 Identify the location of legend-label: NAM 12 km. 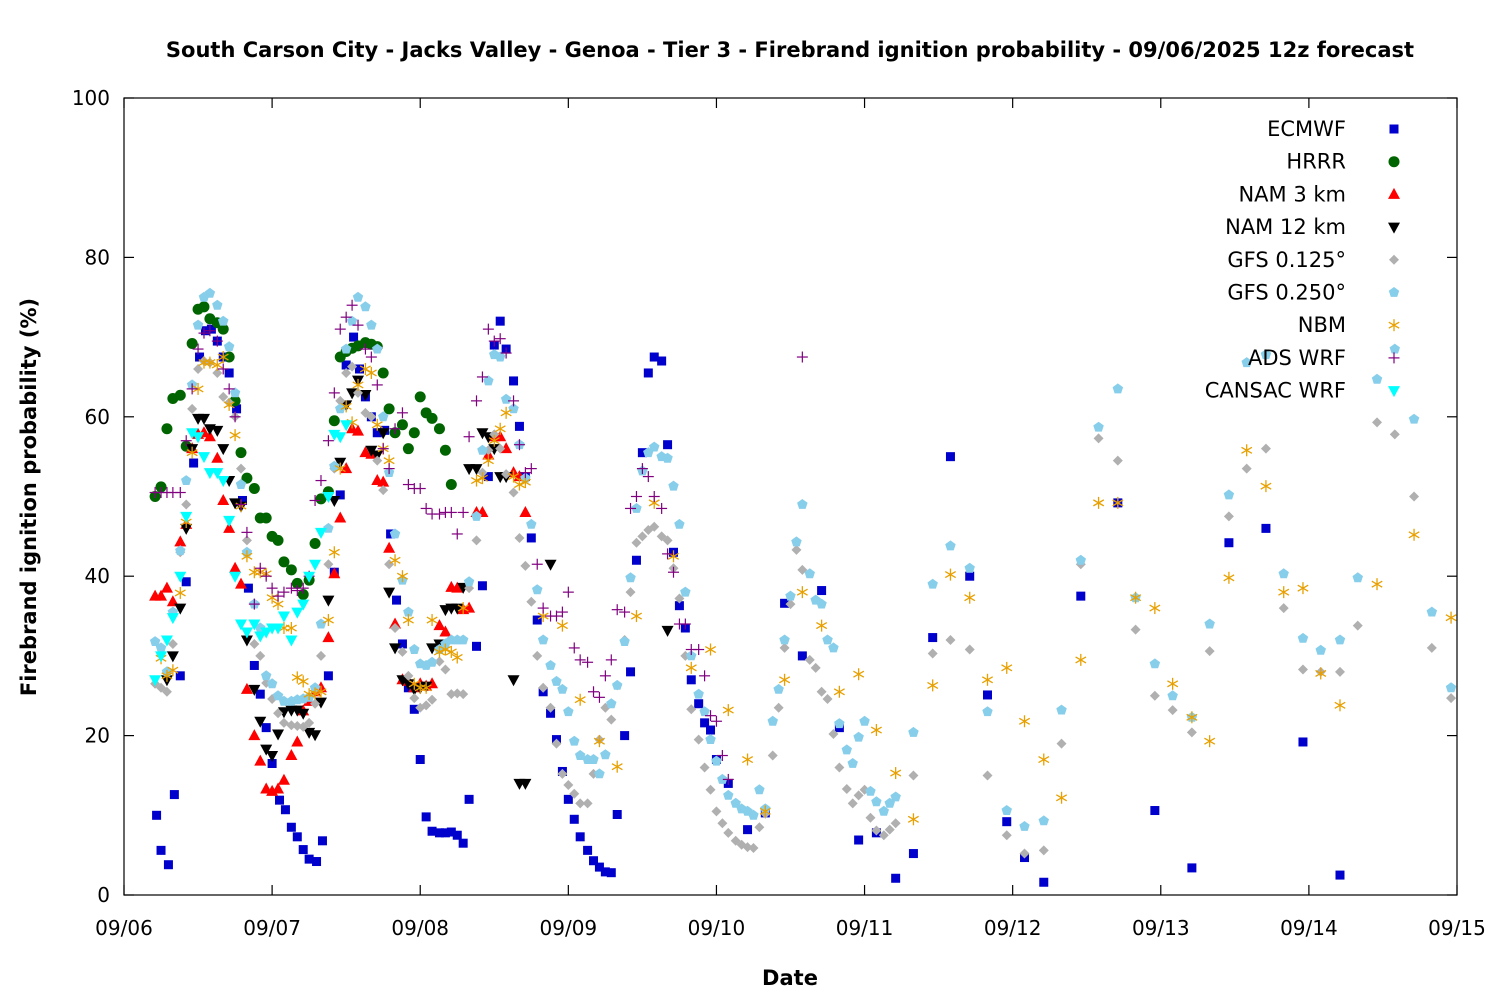
(1285, 227).